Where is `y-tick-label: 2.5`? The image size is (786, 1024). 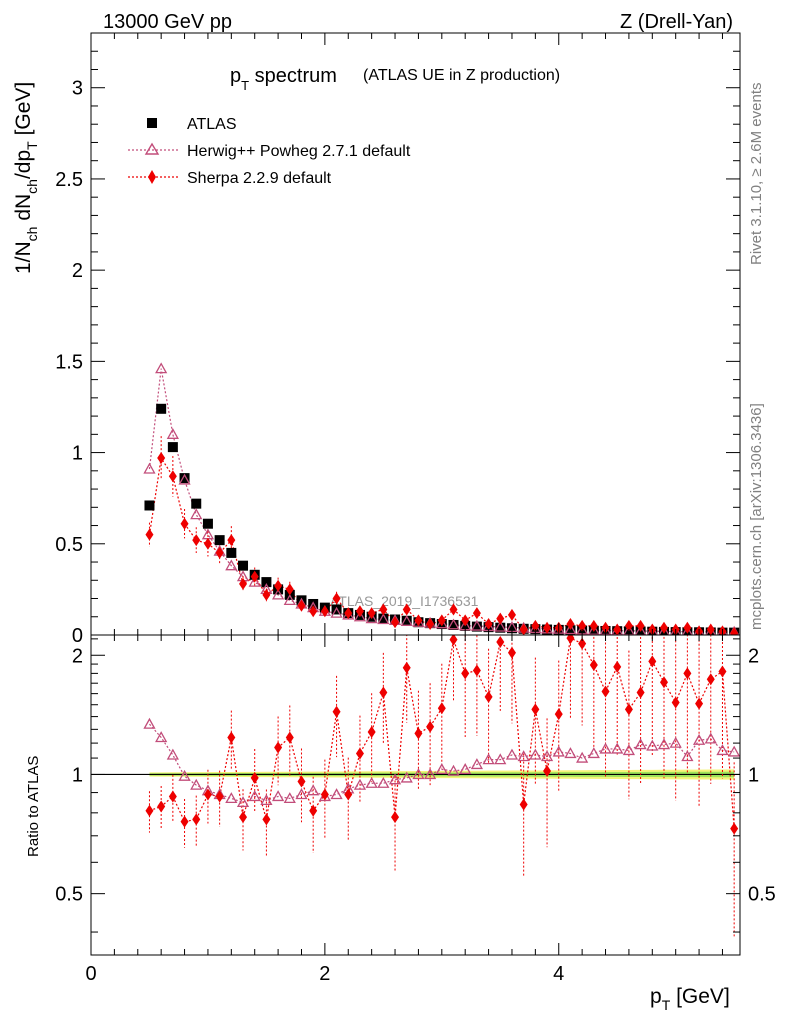
y-tick-label: 2.5 is located at coordinates (69, 180).